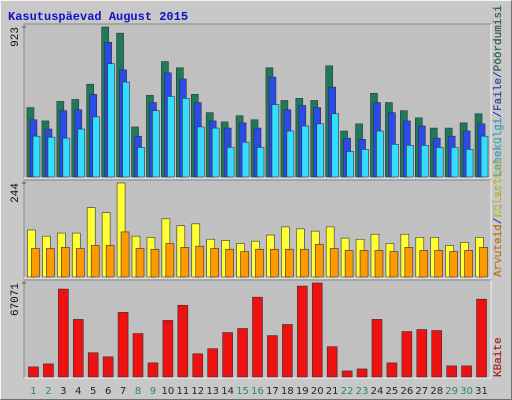  What do you see at coordinates (16, 37) in the screenshot?
I see `y-tick-label: 923` at bounding box center [16, 37].